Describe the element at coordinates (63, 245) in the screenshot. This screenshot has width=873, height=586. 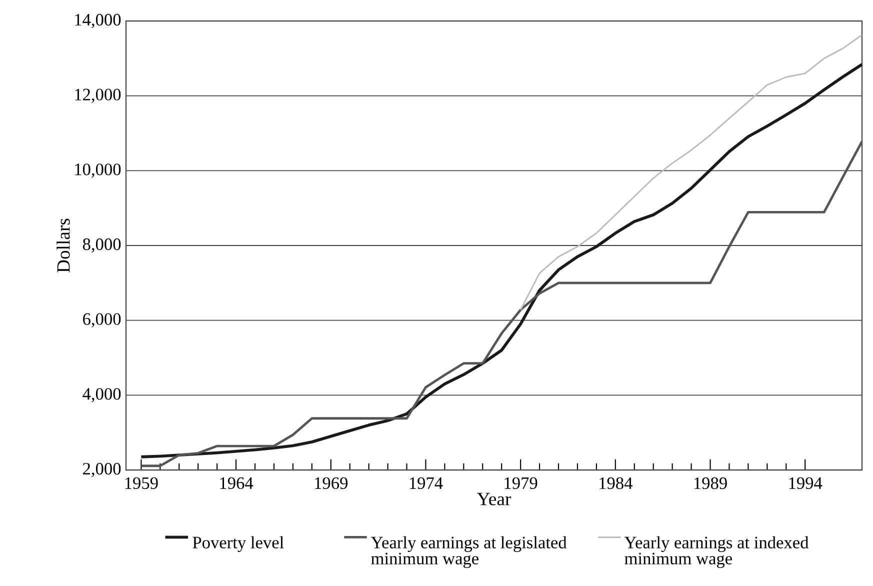
I see `y-axis-title: Dollars` at that location.